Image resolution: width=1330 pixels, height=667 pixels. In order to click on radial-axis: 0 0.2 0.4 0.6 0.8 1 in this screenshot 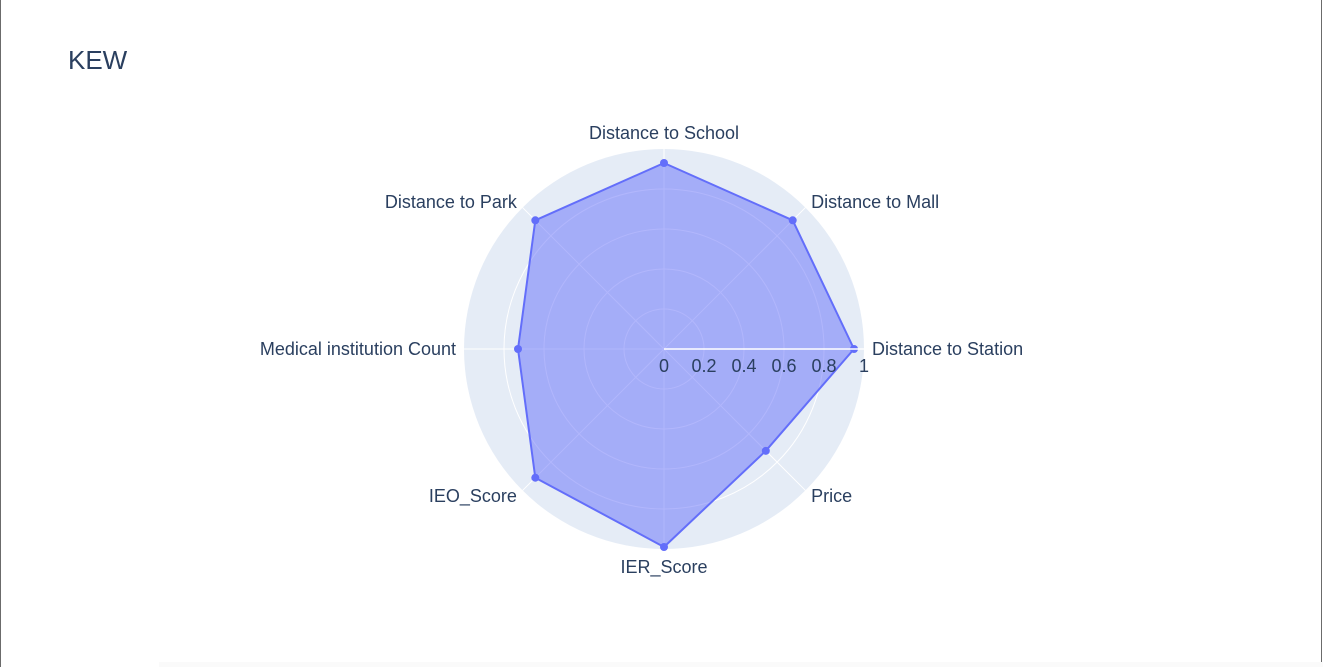, I will do `click(764, 362)`.